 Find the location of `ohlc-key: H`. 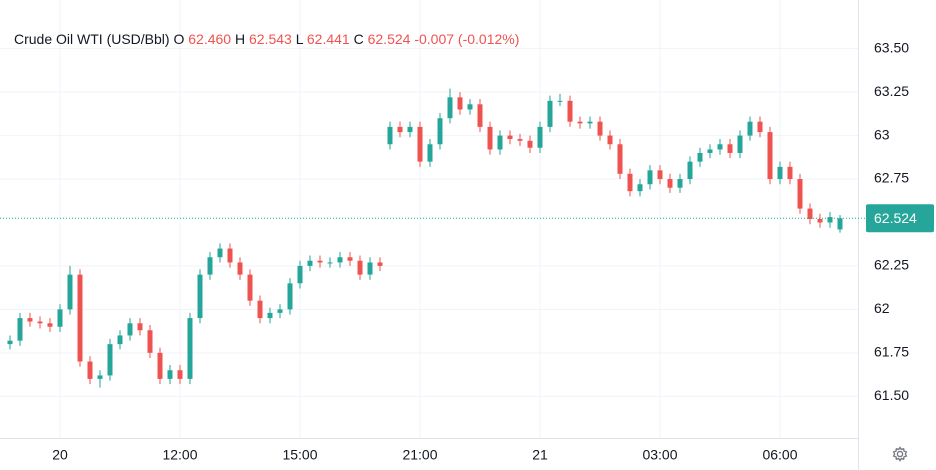

ohlc-key: H is located at coordinates (240, 39).